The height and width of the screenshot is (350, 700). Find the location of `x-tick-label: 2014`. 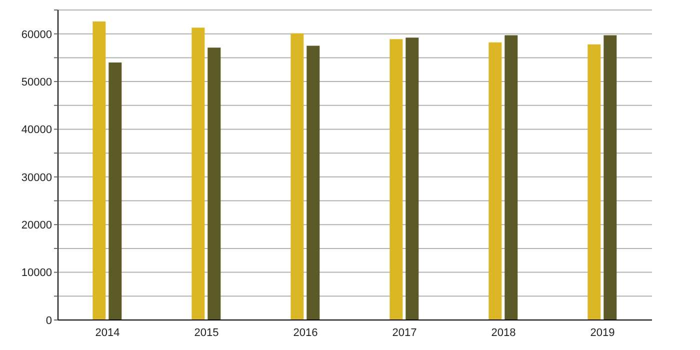

x-tick-label: 2014 is located at coordinates (107, 332).